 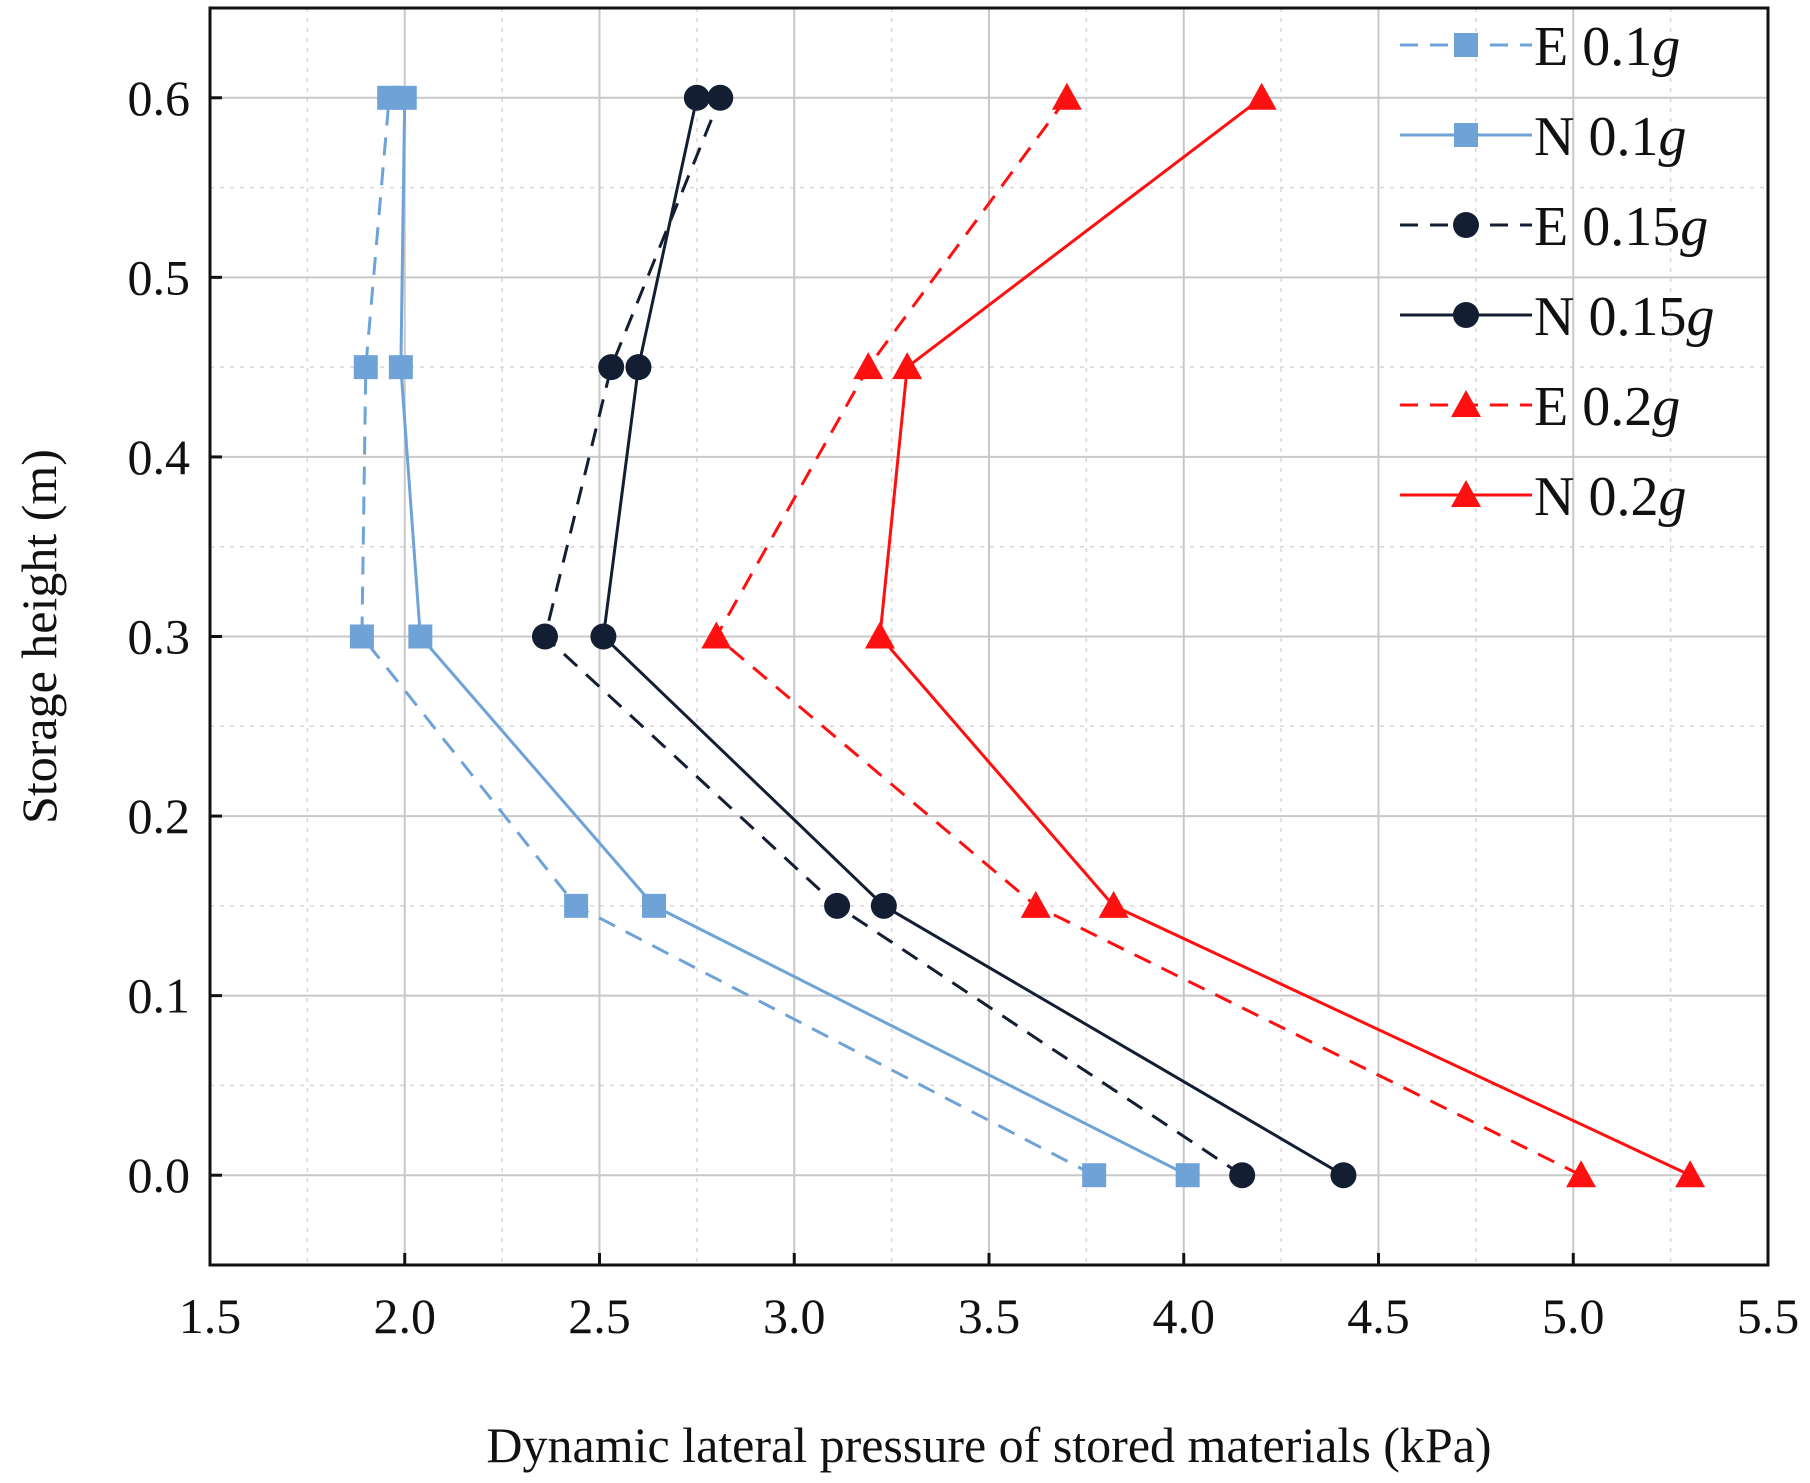 What do you see at coordinates (159, 996) in the screenshot?
I see `y-tick-label: 0.1` at bounding box center [159, 996].